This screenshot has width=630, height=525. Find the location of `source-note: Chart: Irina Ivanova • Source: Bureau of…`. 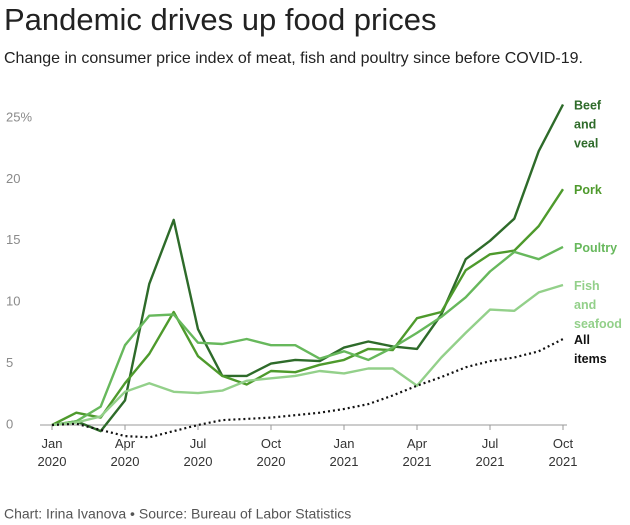

source-note: Chart: Irina Ivanova • Source: Bureau of… is located at coordinates (177, 514).